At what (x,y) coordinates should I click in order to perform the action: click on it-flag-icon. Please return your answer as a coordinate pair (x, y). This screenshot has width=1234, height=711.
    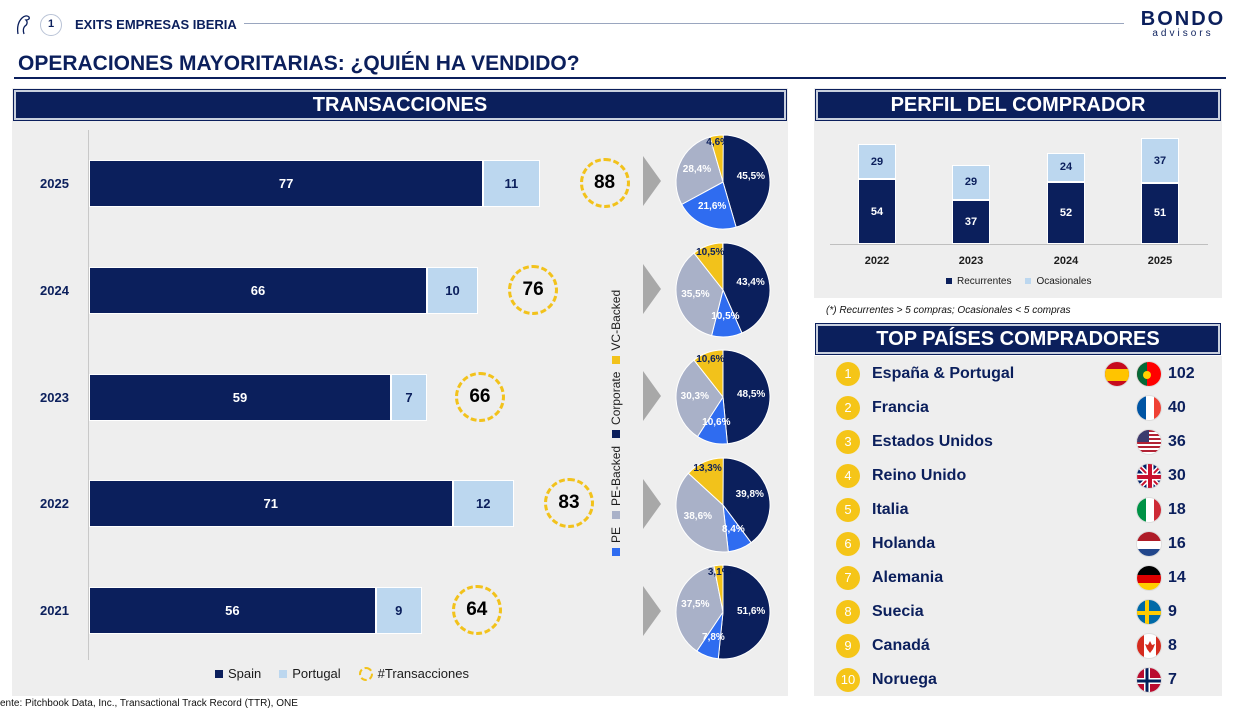
    Looking at the image, I should click on (1149, 510).